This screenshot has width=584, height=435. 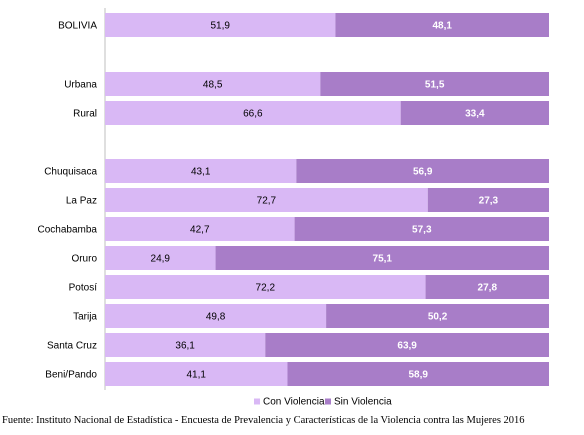 I want to click on data-label-sin-violencia-urbana: 51,5, so click(x=435, y=85).